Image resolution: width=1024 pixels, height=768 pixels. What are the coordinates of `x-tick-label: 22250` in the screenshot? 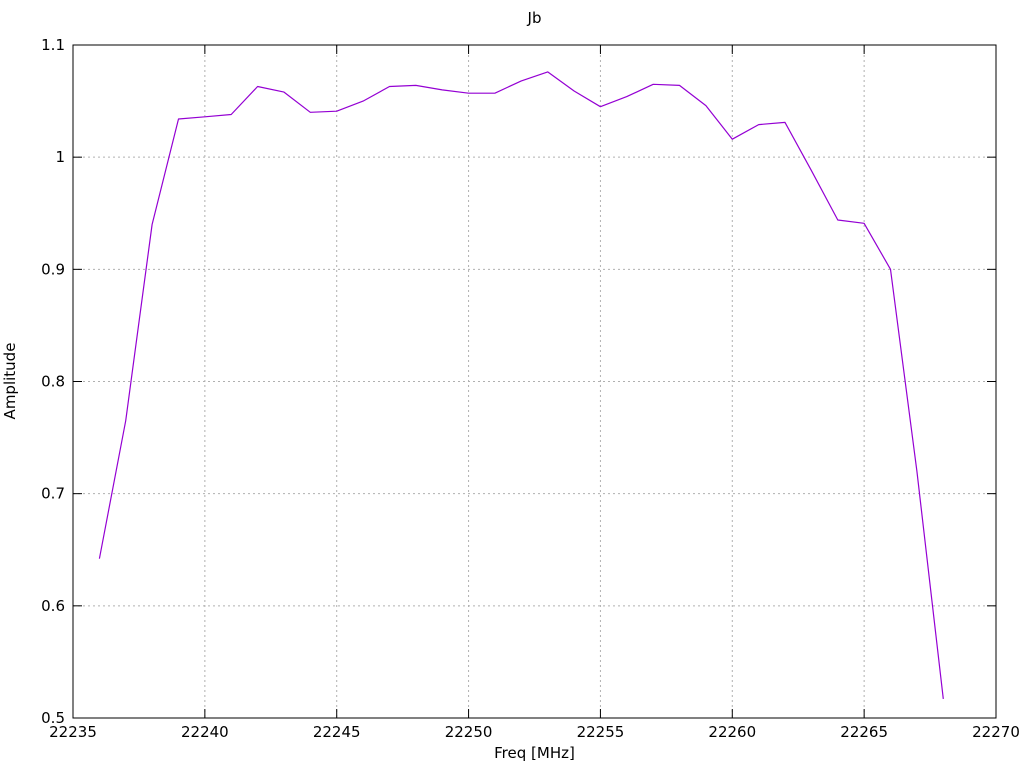 It's located at (469, 732).